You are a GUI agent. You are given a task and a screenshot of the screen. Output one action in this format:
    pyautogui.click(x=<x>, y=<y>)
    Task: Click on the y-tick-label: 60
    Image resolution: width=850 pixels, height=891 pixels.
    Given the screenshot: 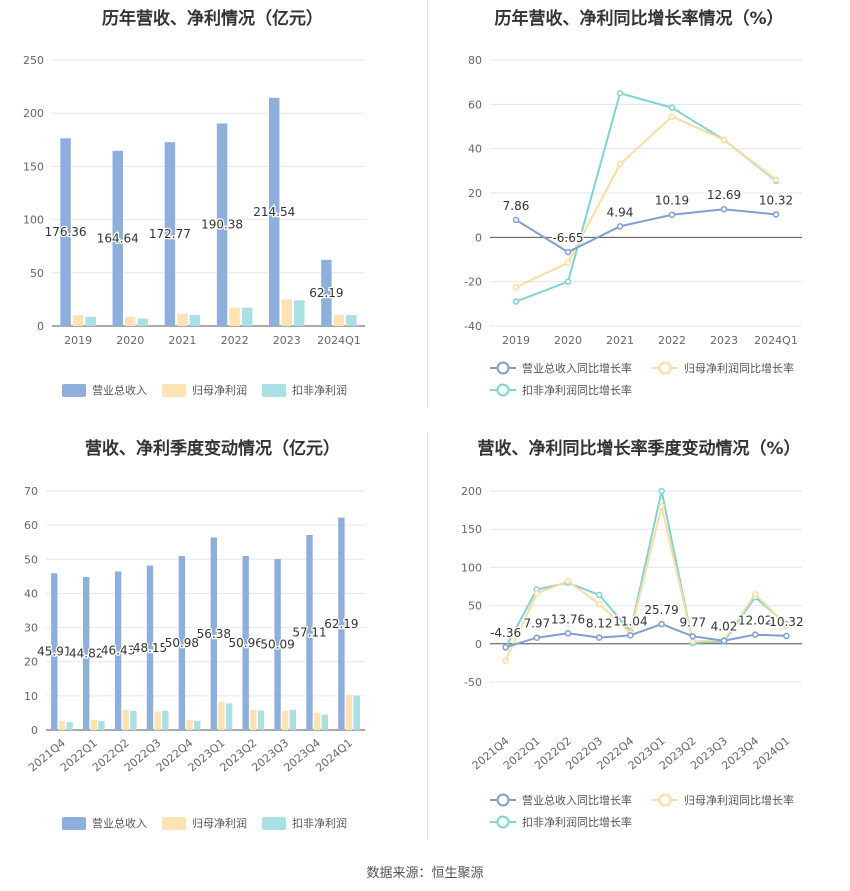 What is the action you would take?
    pyautogui.click(x=31, y=525)
    